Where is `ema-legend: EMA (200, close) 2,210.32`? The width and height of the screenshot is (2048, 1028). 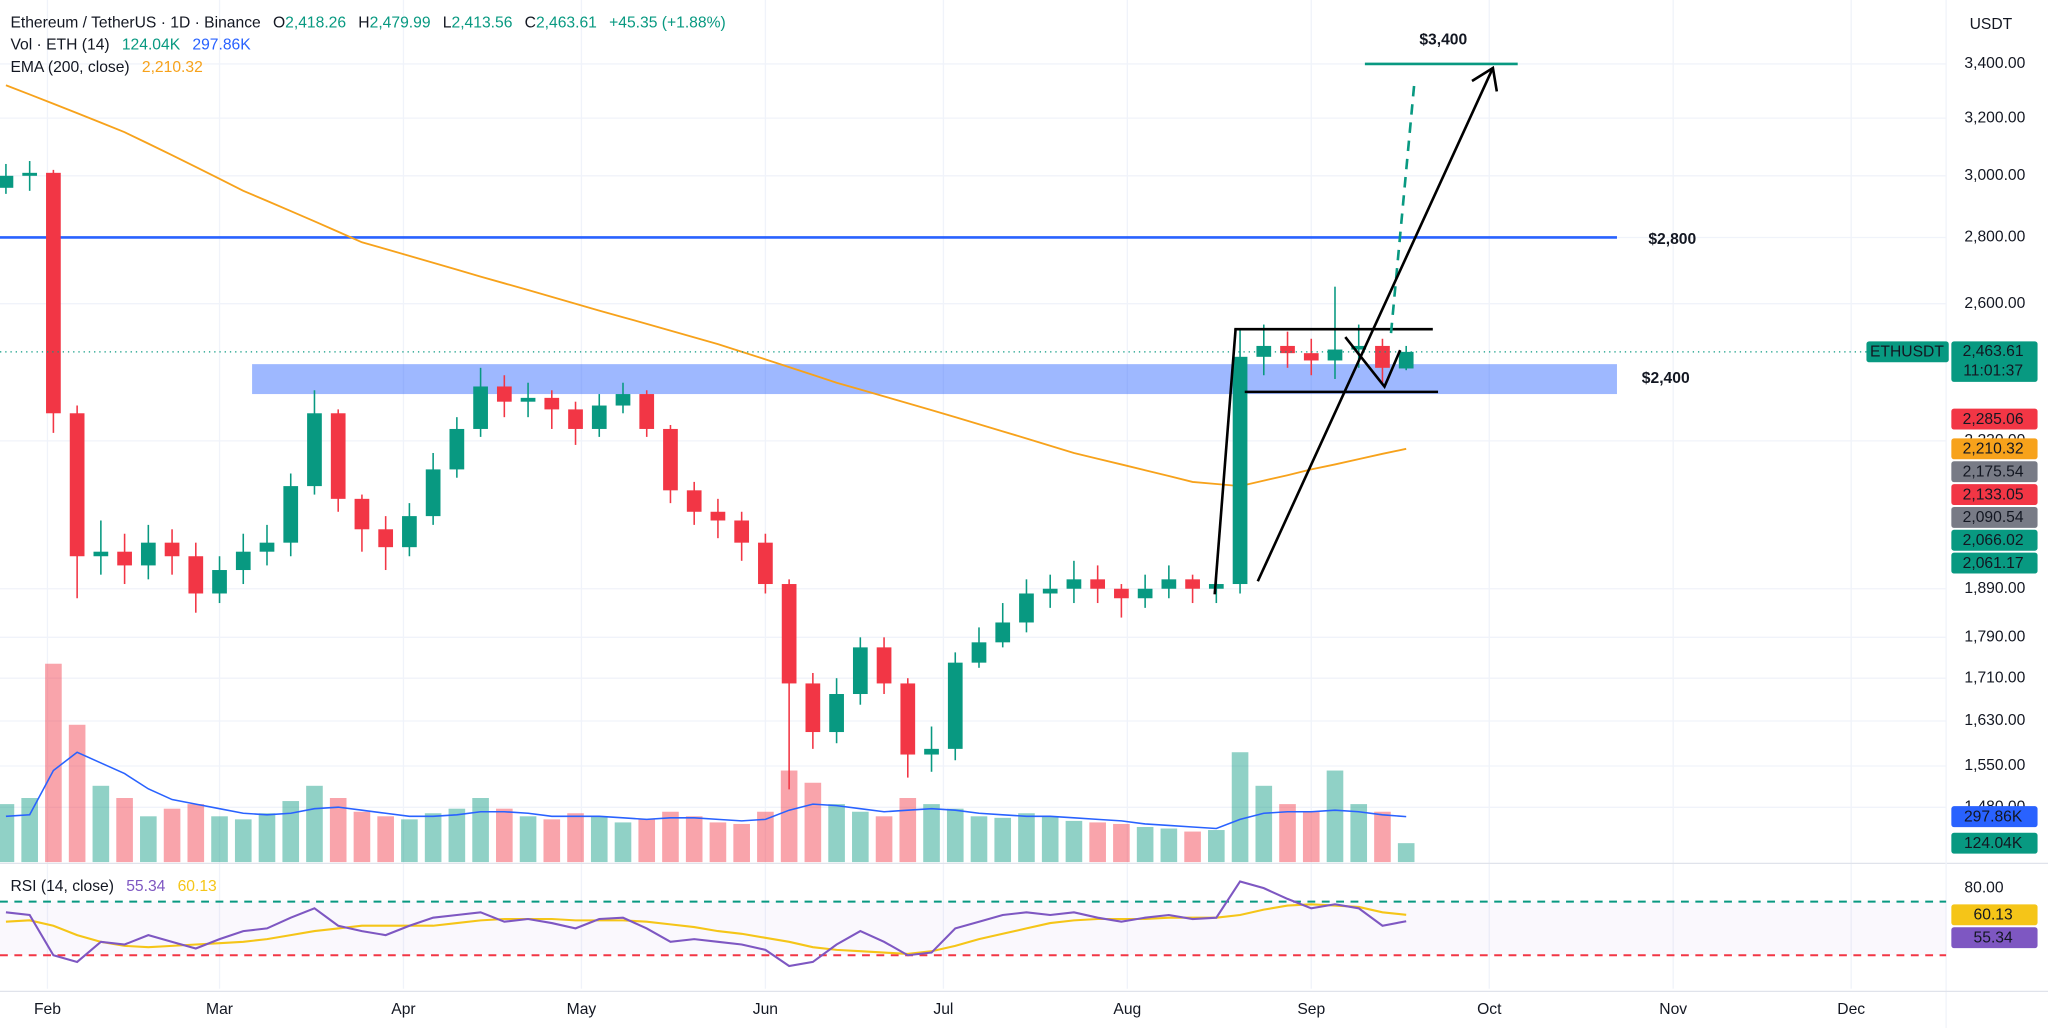 ema-legend: EMA (200, close) 2,210.32 is located at coordinates (106, 67).